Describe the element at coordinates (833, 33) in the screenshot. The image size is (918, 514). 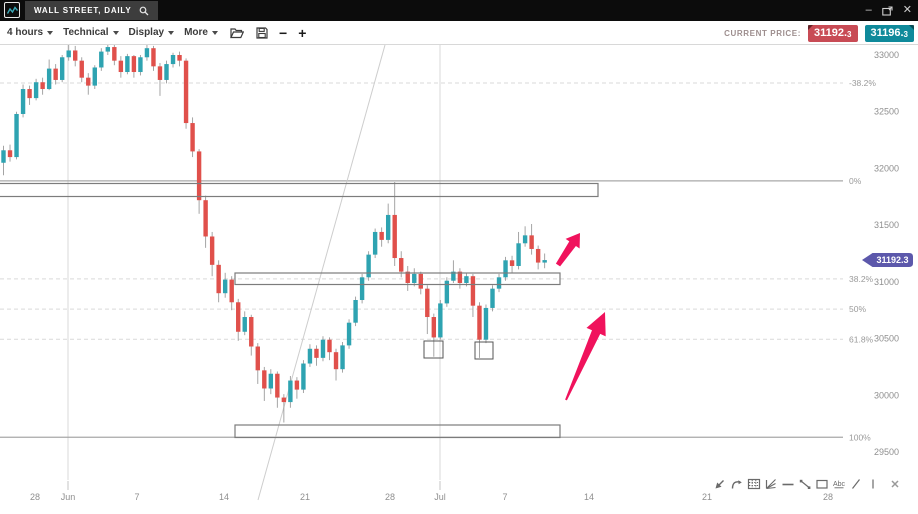
I see `sell-price-button: 31192. 3` at that location.